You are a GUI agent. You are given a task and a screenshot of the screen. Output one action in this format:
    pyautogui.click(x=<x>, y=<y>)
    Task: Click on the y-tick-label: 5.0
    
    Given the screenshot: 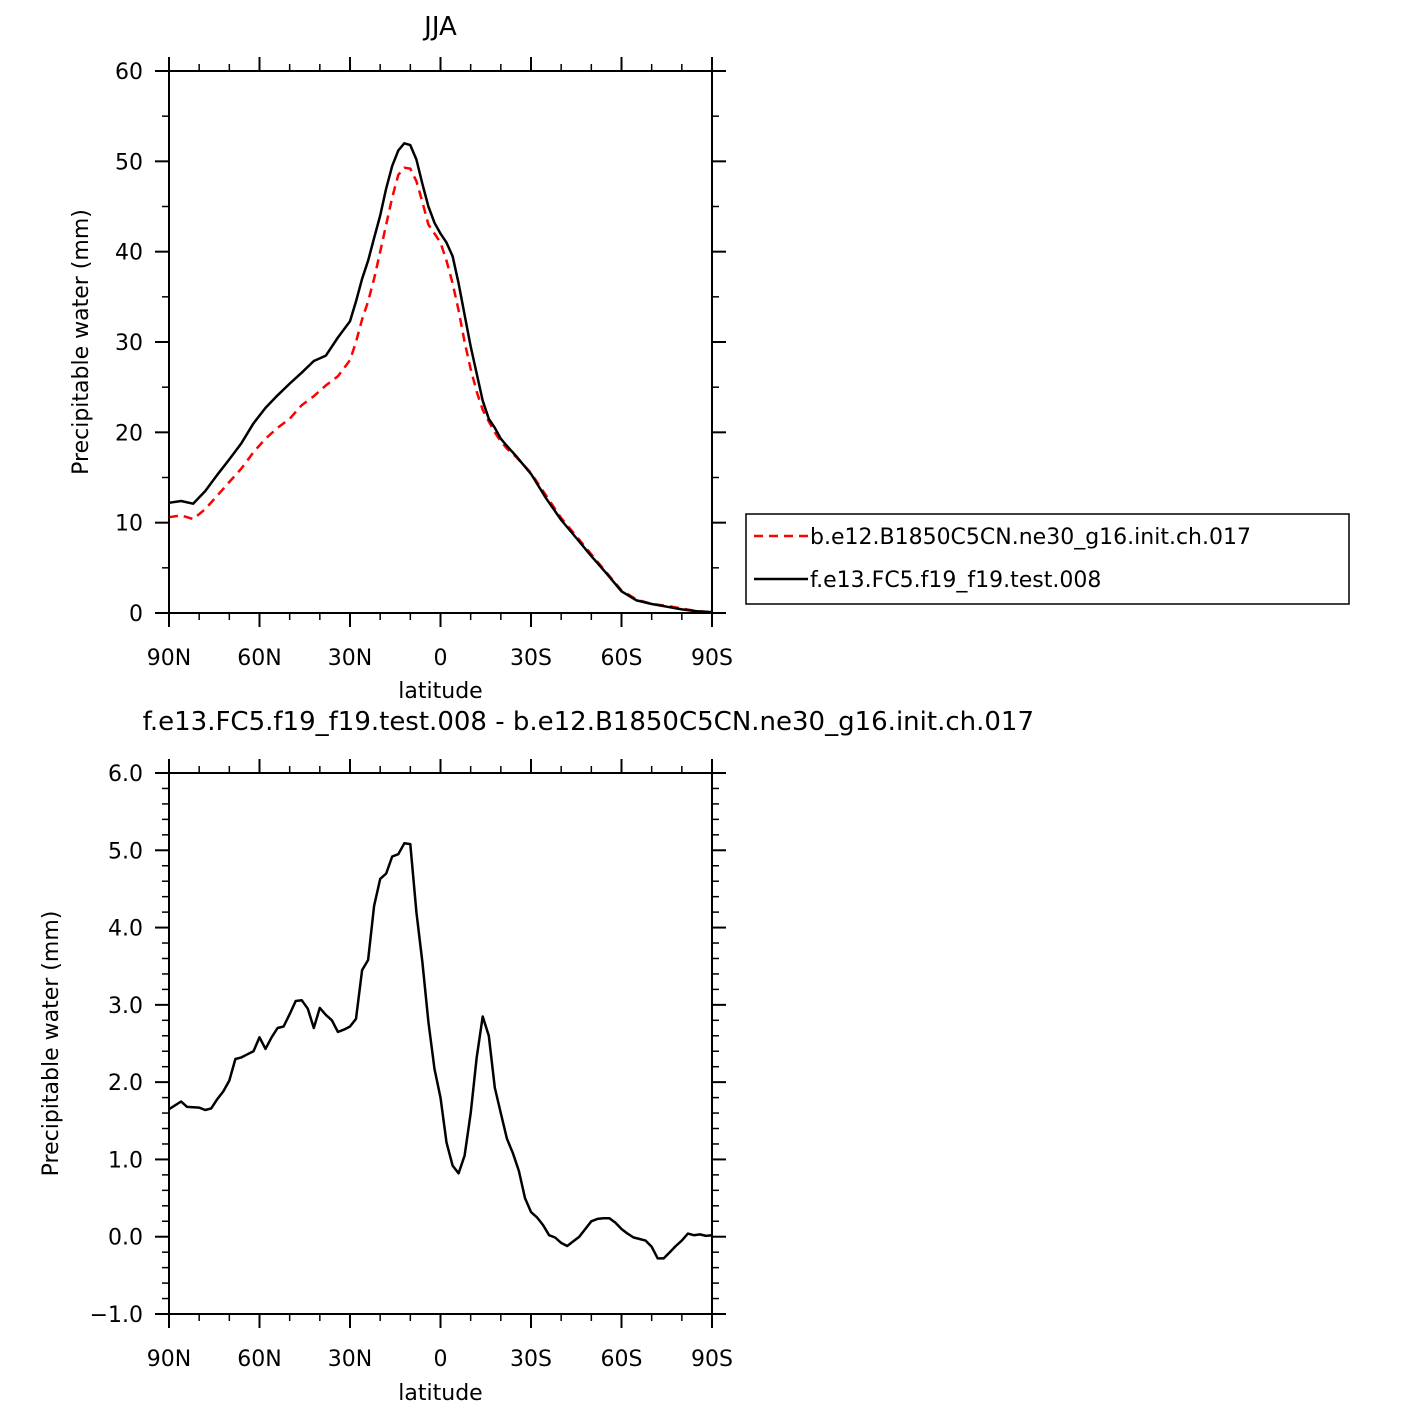 What is the action you would take?
    pyautogui.click(x=125, y=851)
    